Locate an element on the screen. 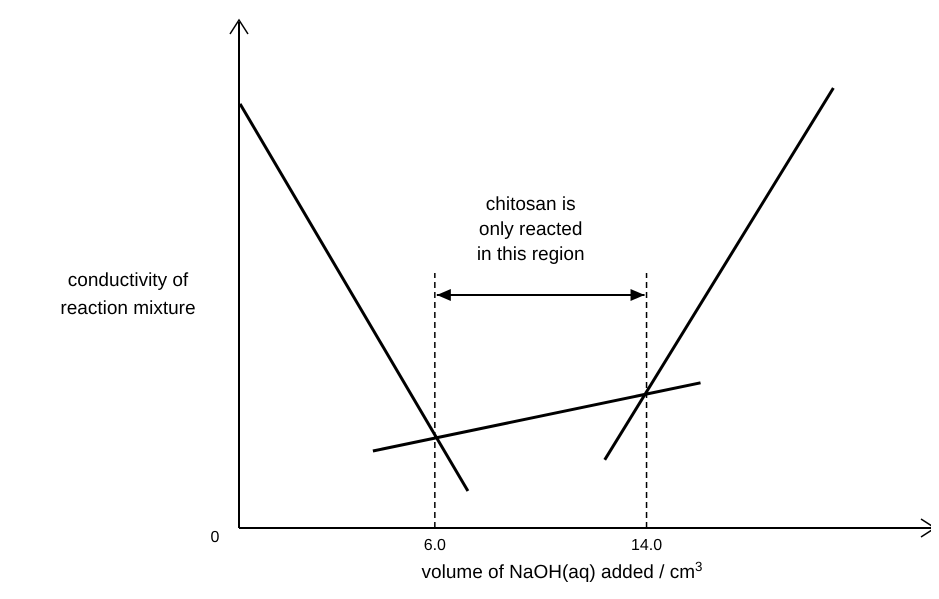 This screenshot has height=599, width=939. annotation: chitosan is only reacted in this region is located at coordinates (530, 229).